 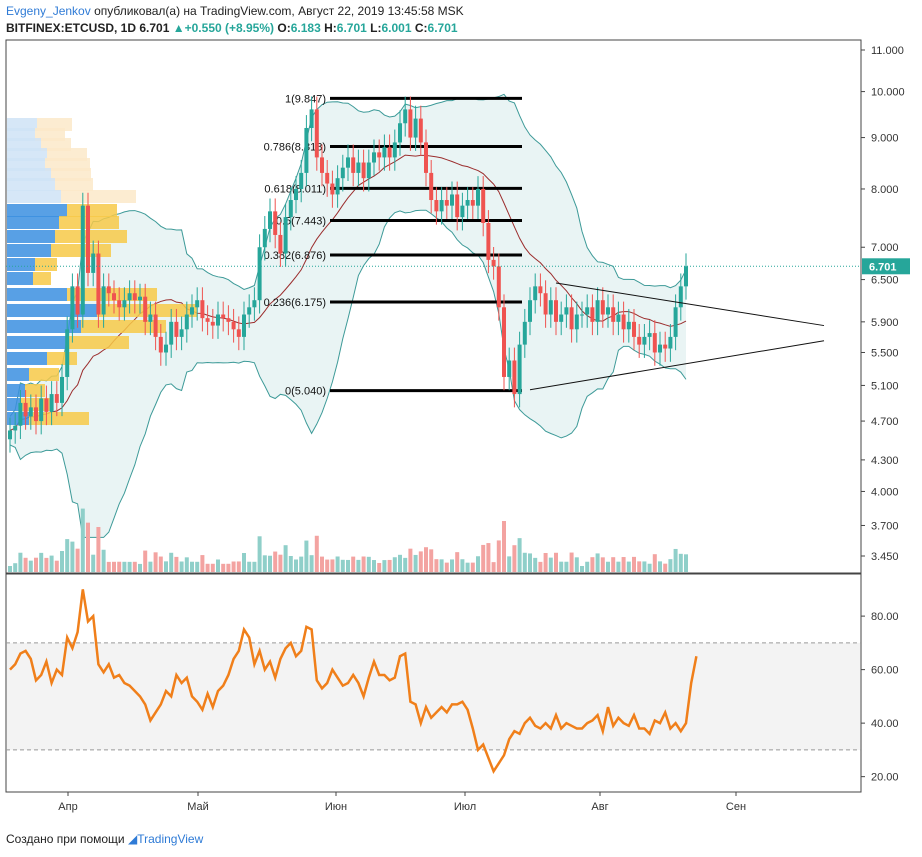 What do you see at coordinates (885, 323) in the screenshot?
I see `price-axis-label: 5.900` at bounding box center [885, 323].